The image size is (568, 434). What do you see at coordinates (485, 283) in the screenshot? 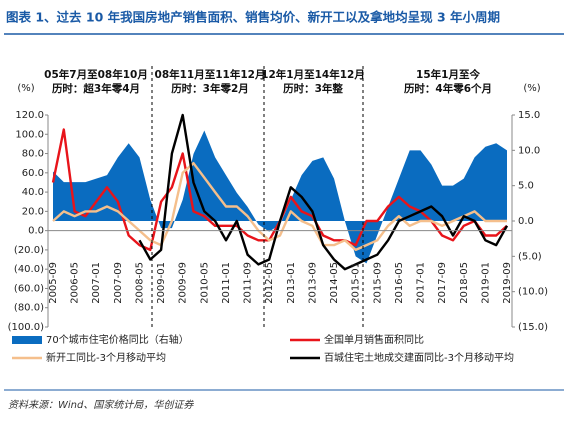
I see `x-tick-label: 2019-01` at bounding box center [485, 283].